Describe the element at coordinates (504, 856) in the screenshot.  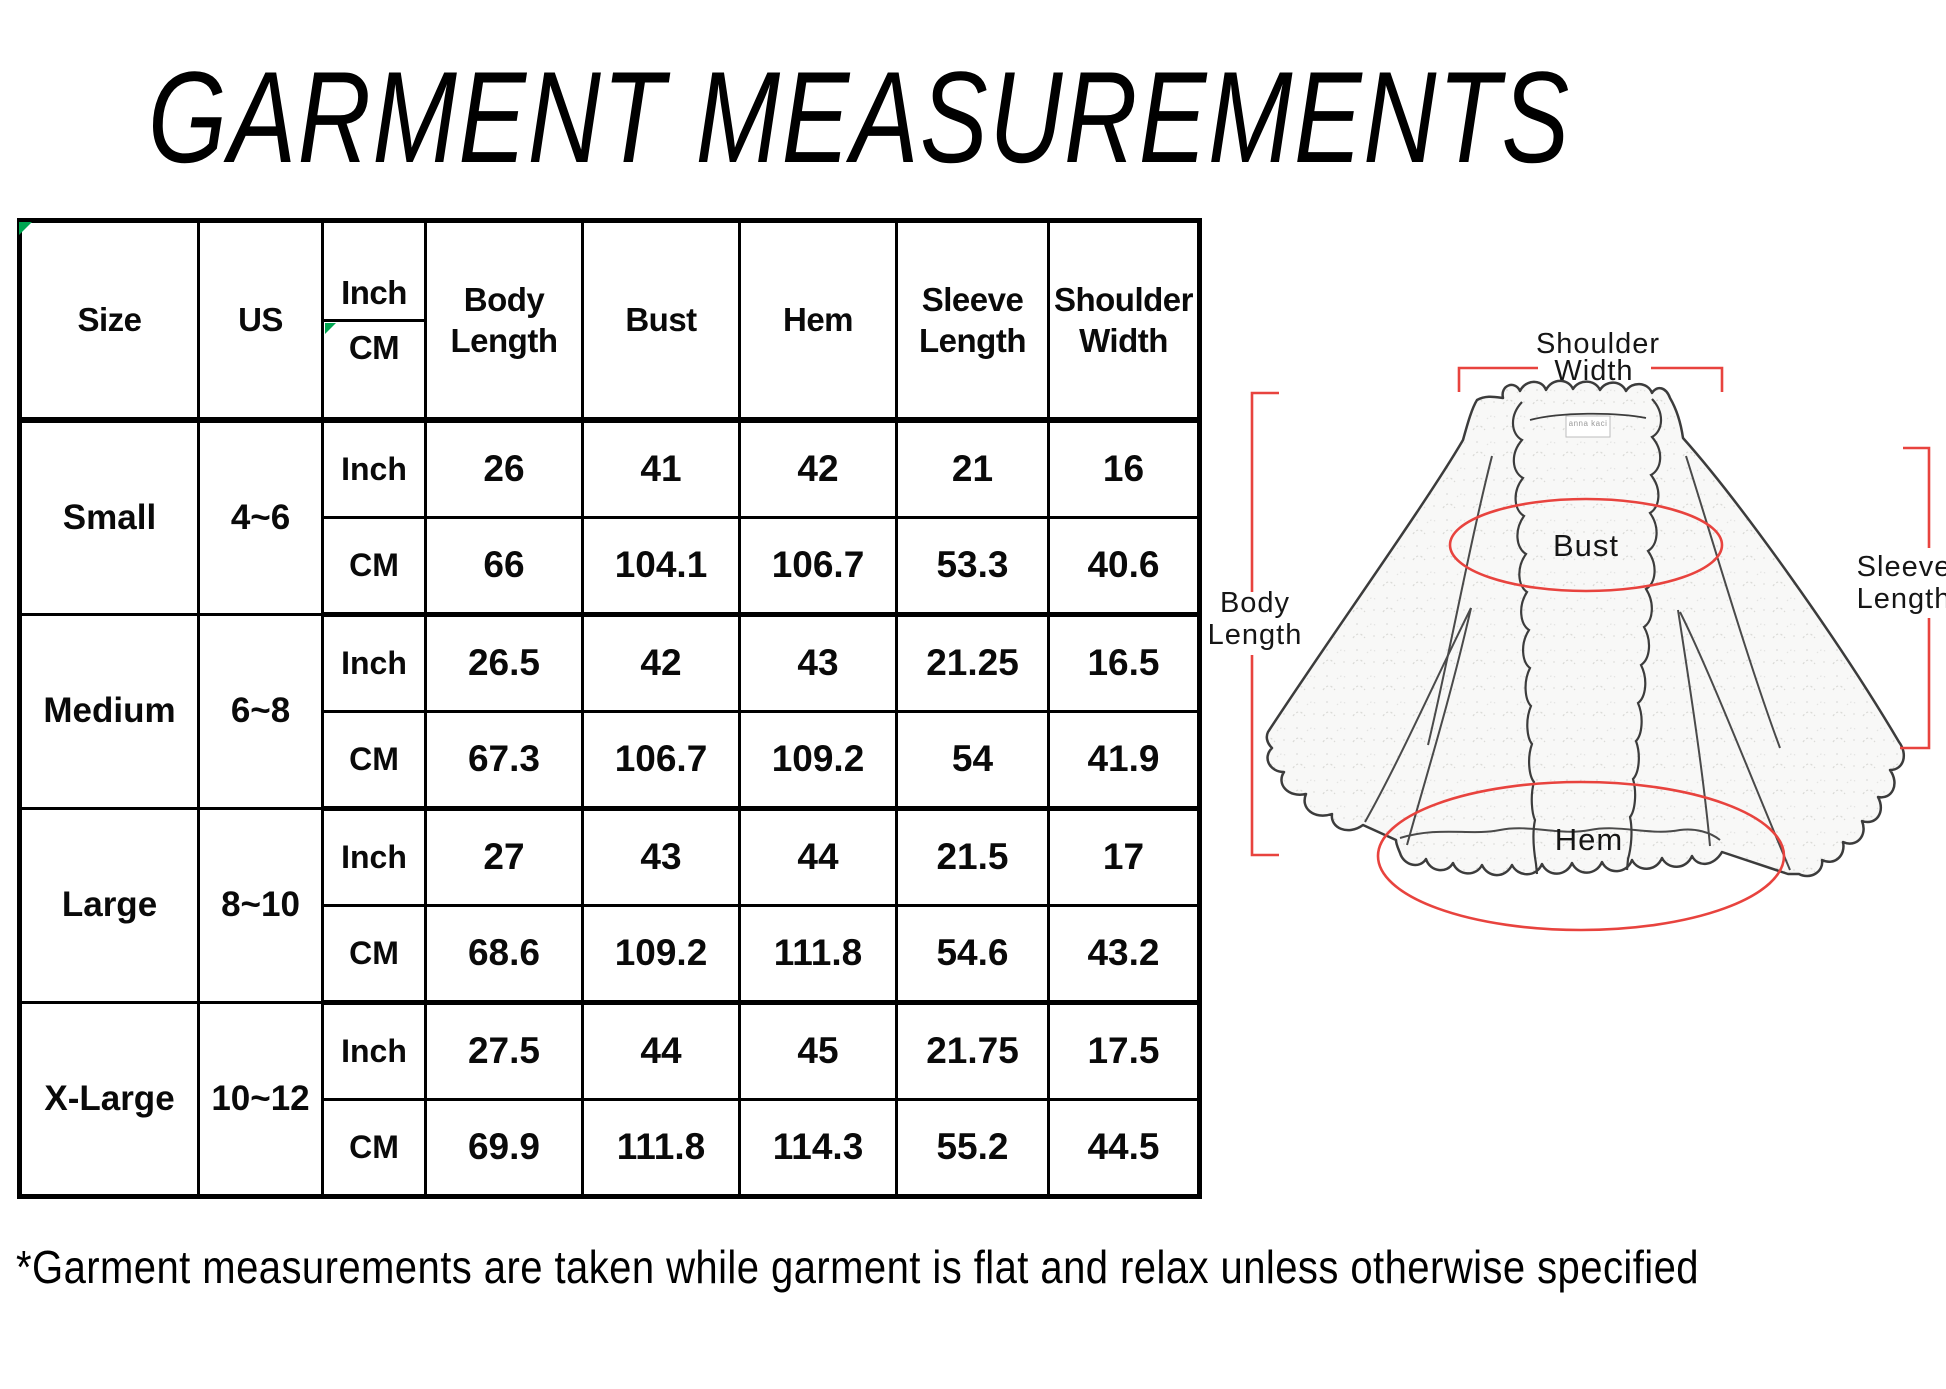
I see `value-cell: 27` at that location.